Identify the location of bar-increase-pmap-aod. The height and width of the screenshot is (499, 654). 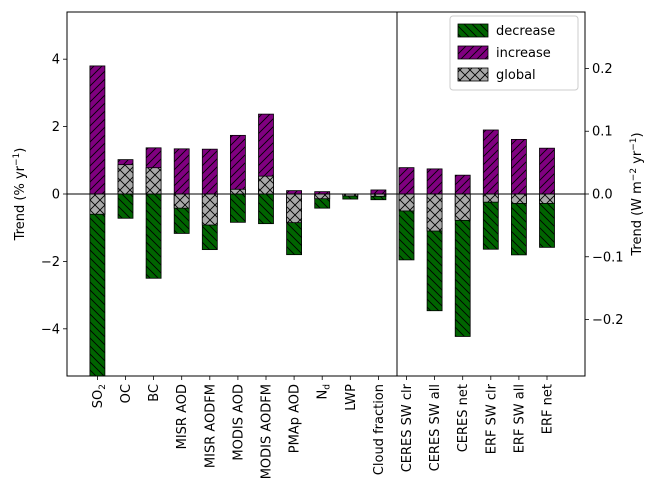
(294, 192).